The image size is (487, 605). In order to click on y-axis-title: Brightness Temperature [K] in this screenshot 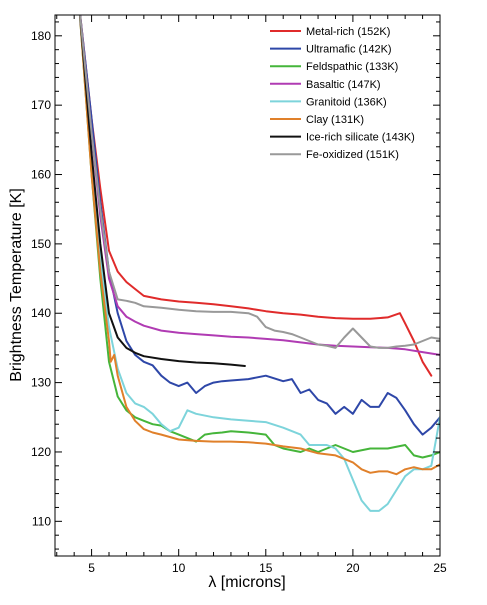, I will do `click(16, 285)`.